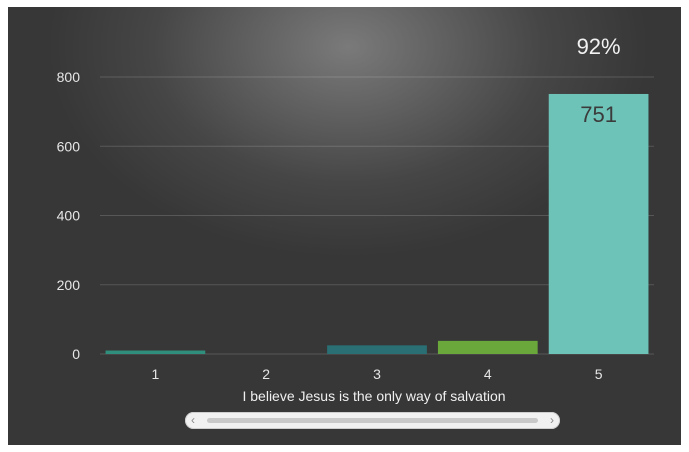 The width and height of the screenshot is (689, 452). Describe the element at coordinates (76, 354) in the screenshot. I see `y-tick-label: 0` at that location.